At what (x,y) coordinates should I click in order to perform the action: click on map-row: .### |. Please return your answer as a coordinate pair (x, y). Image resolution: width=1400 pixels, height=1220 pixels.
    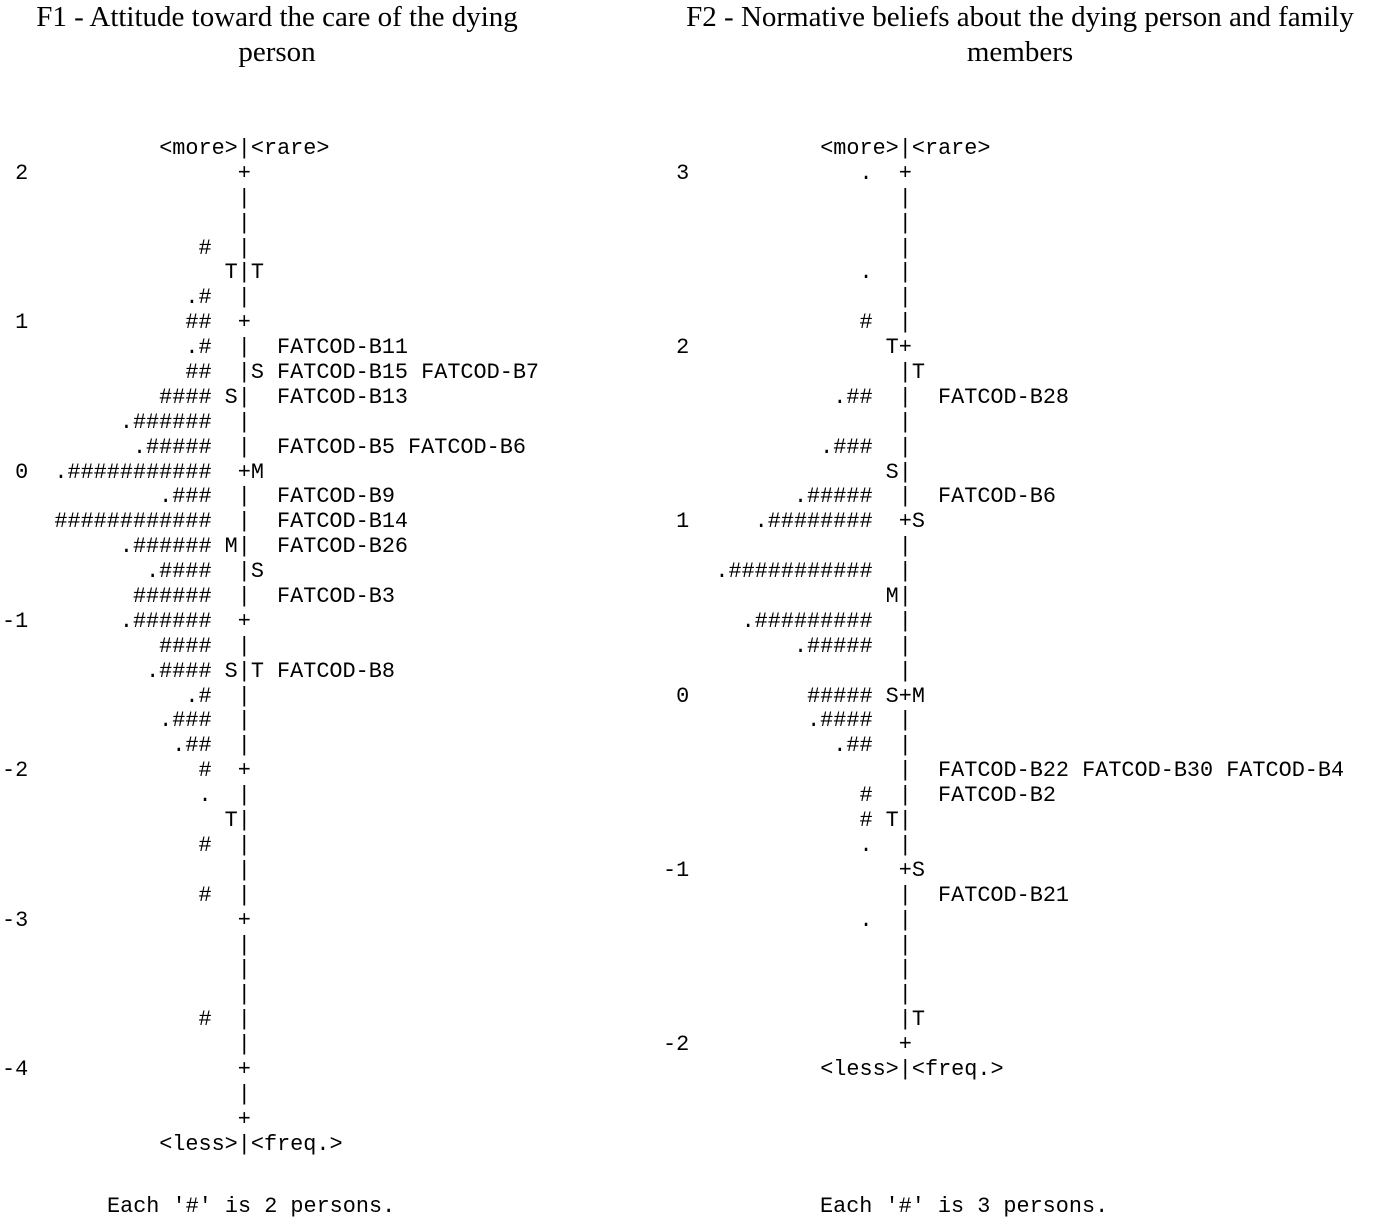
    Looking at the image, I should click on (270, 721).